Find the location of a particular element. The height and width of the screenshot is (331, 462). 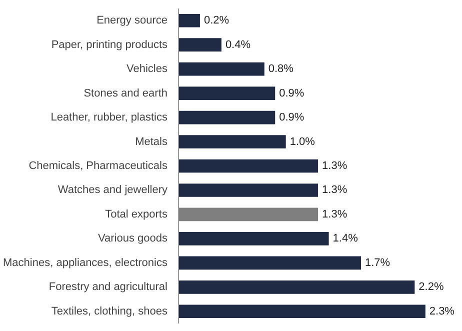

y-tick-label: Chemicals, Pharmaceuticals is located at coordinates (98, 166).